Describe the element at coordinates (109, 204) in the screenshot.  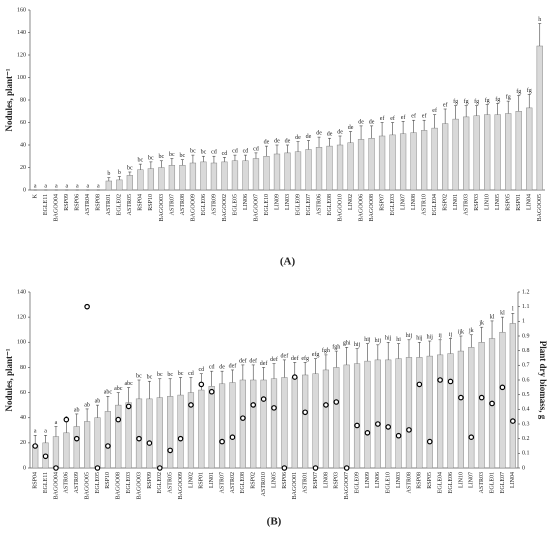
I see `x-tick-label: ASTR01` at that location.